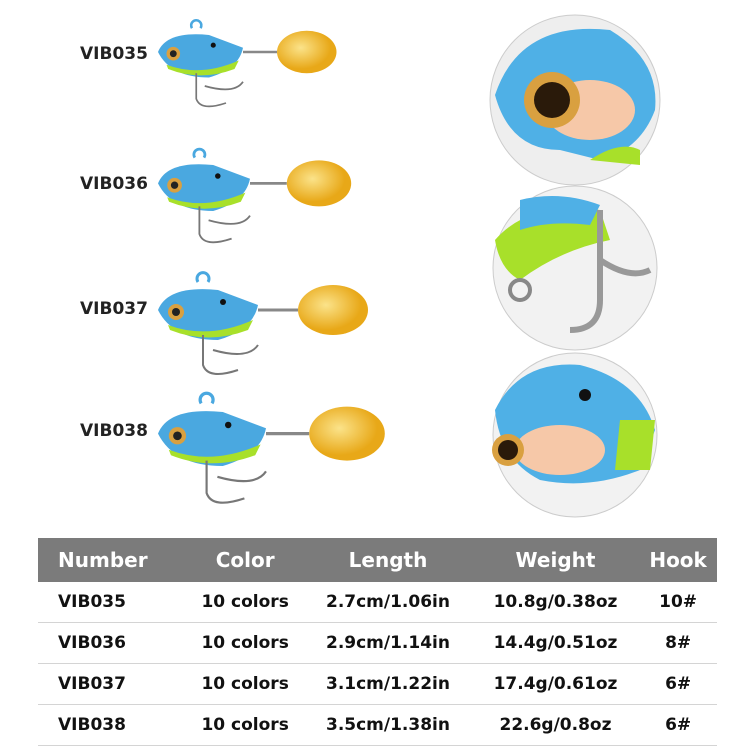  What do you see at coordinates (555, 684) in the screenshot?
I see `table-cell: 17.4g/0.61oz` at bounding box center [555, 684].